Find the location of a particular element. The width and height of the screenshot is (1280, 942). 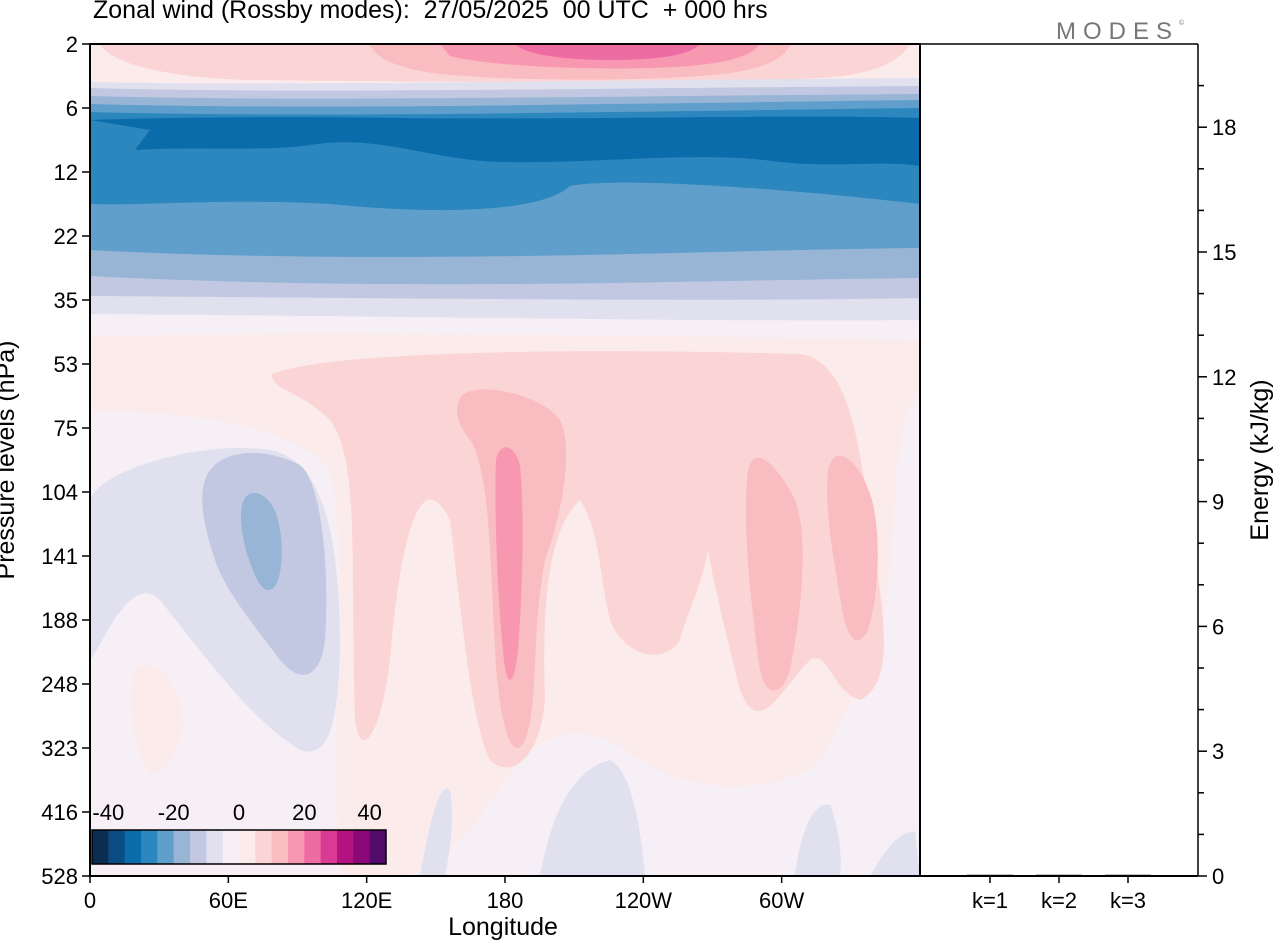

logo-text: MODES is located at coordinates (1118, 31).